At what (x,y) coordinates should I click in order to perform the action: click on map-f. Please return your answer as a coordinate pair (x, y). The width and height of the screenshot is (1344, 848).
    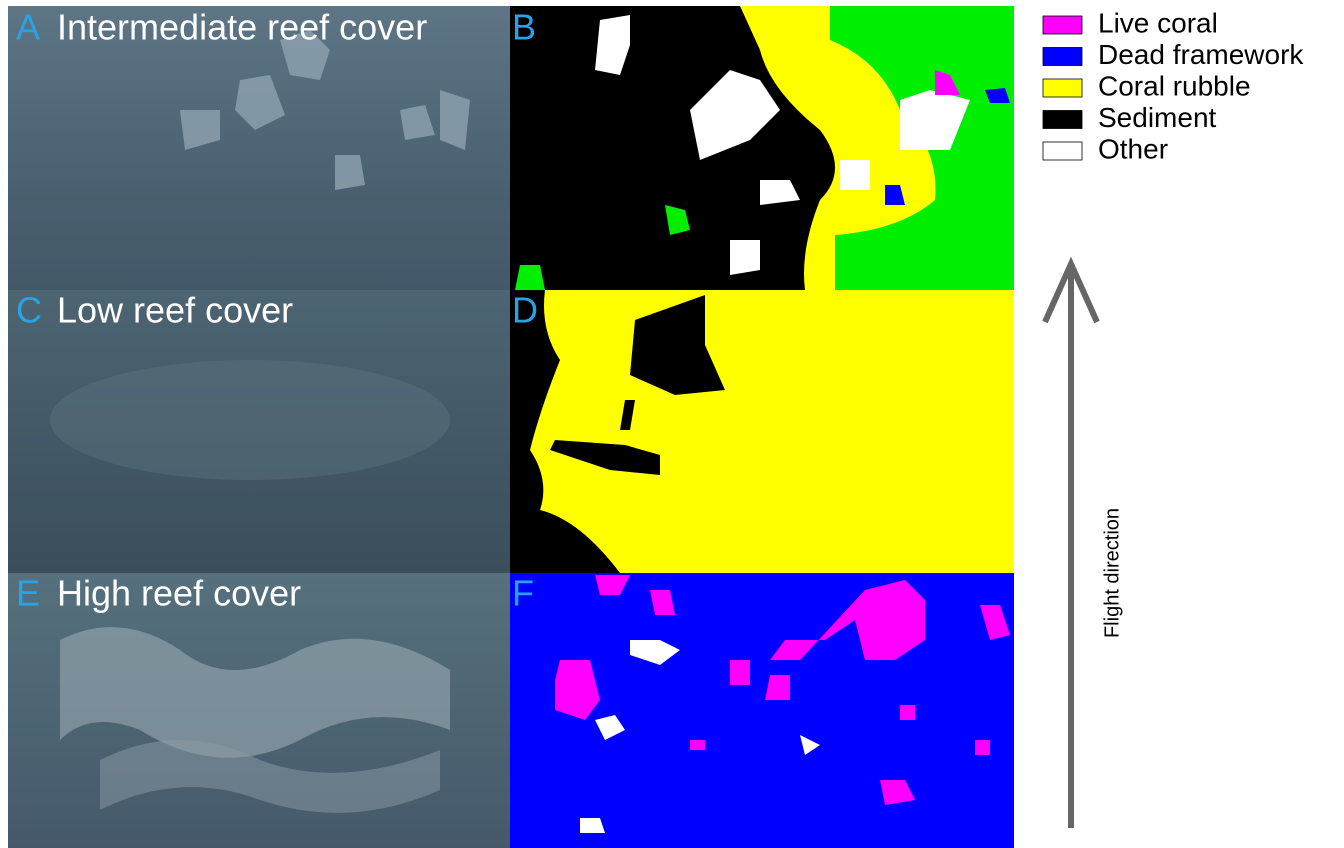
    Looking at the image, I should click on (762, 710).